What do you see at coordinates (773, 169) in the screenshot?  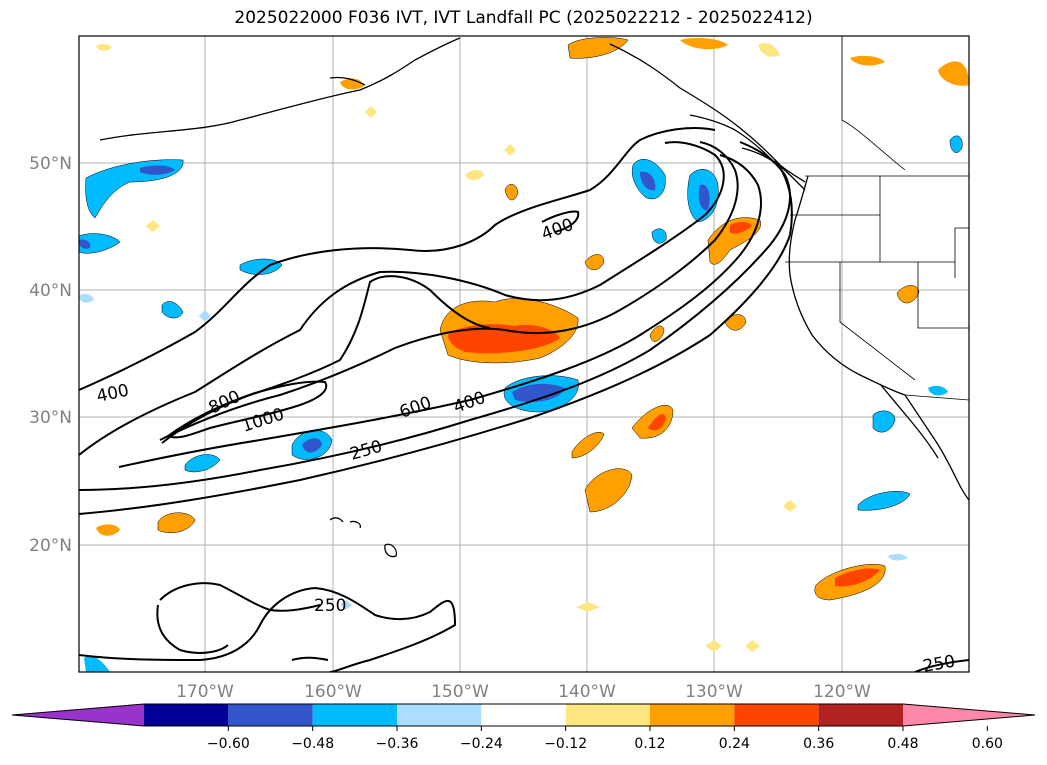 I see `vancouver-island` at bounding box center [773, 169].